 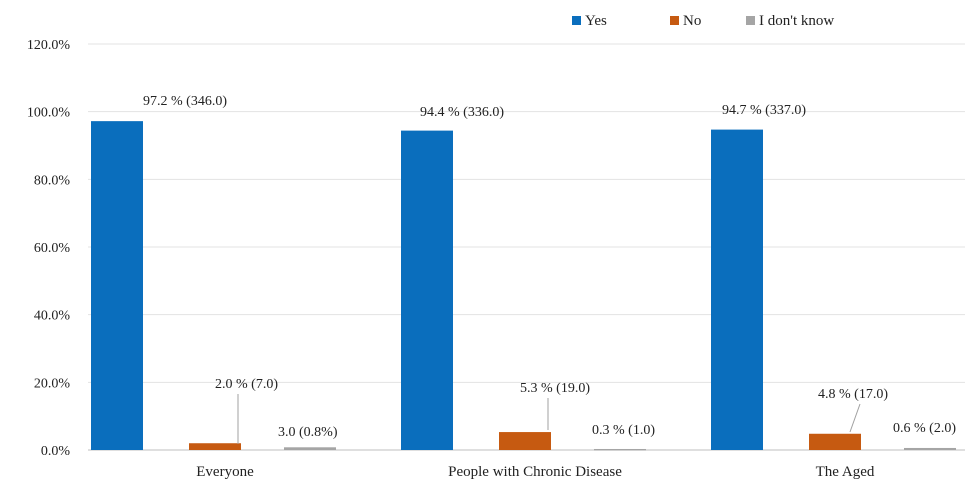 I want to click on data-label: 2.0 % (7.0), so click(x=246, y=384).